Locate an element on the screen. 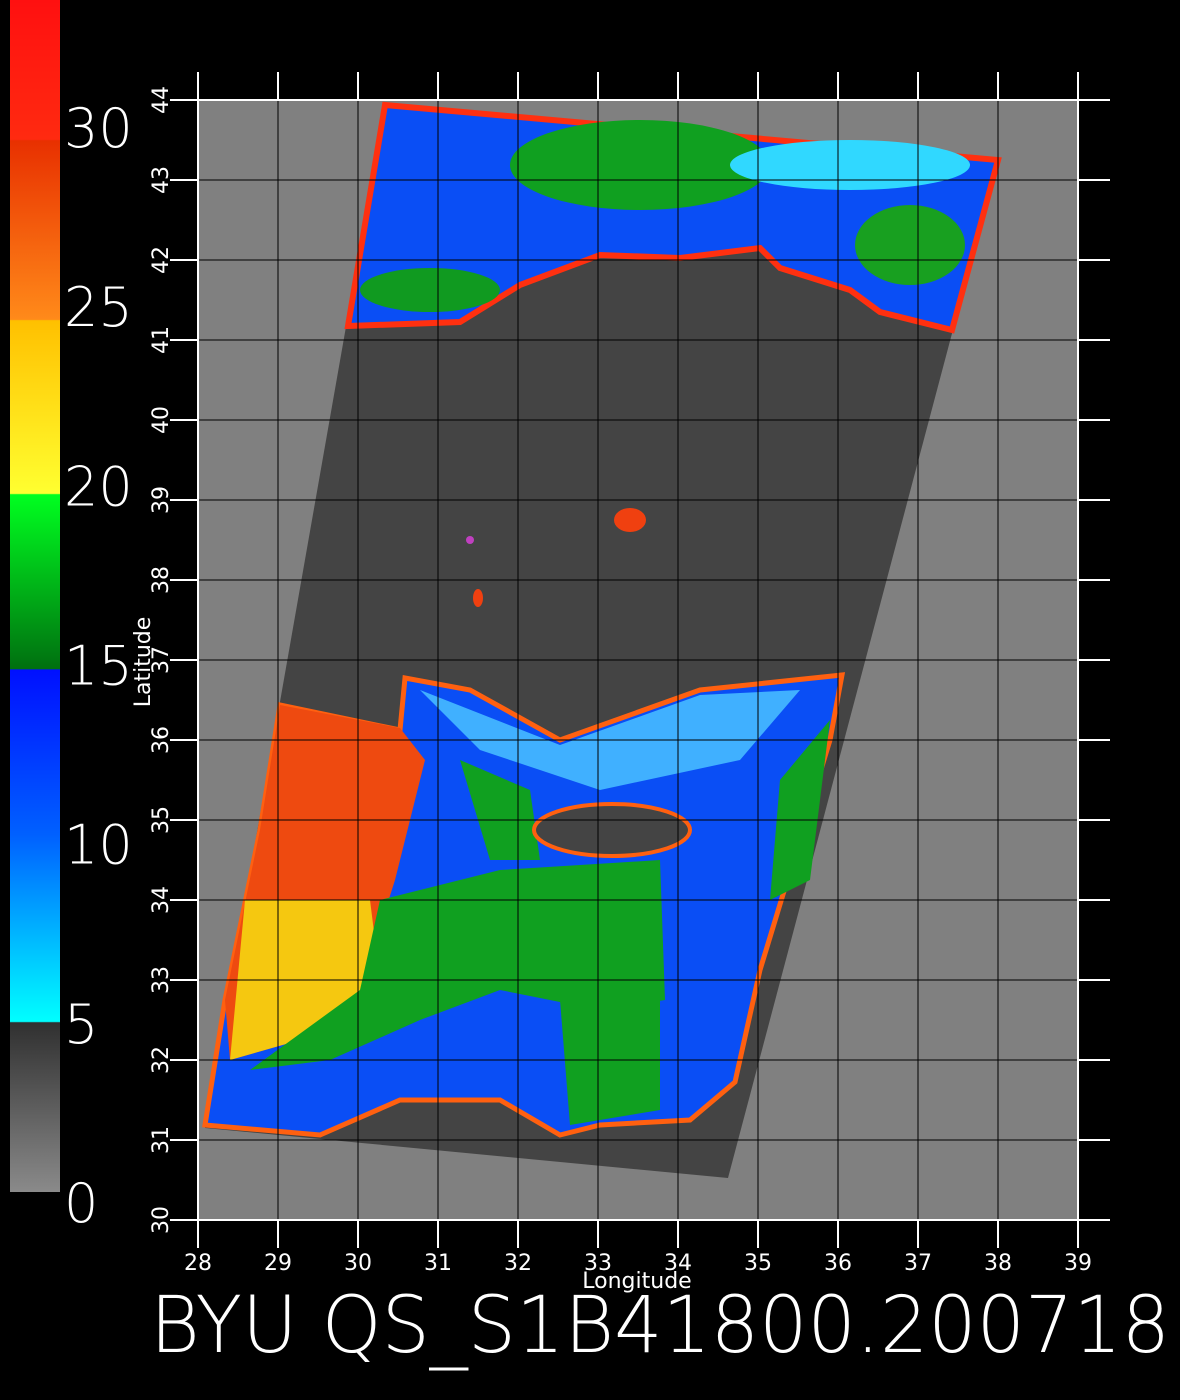  x-tick-label: 29 is located at coordinates (278, 1263).